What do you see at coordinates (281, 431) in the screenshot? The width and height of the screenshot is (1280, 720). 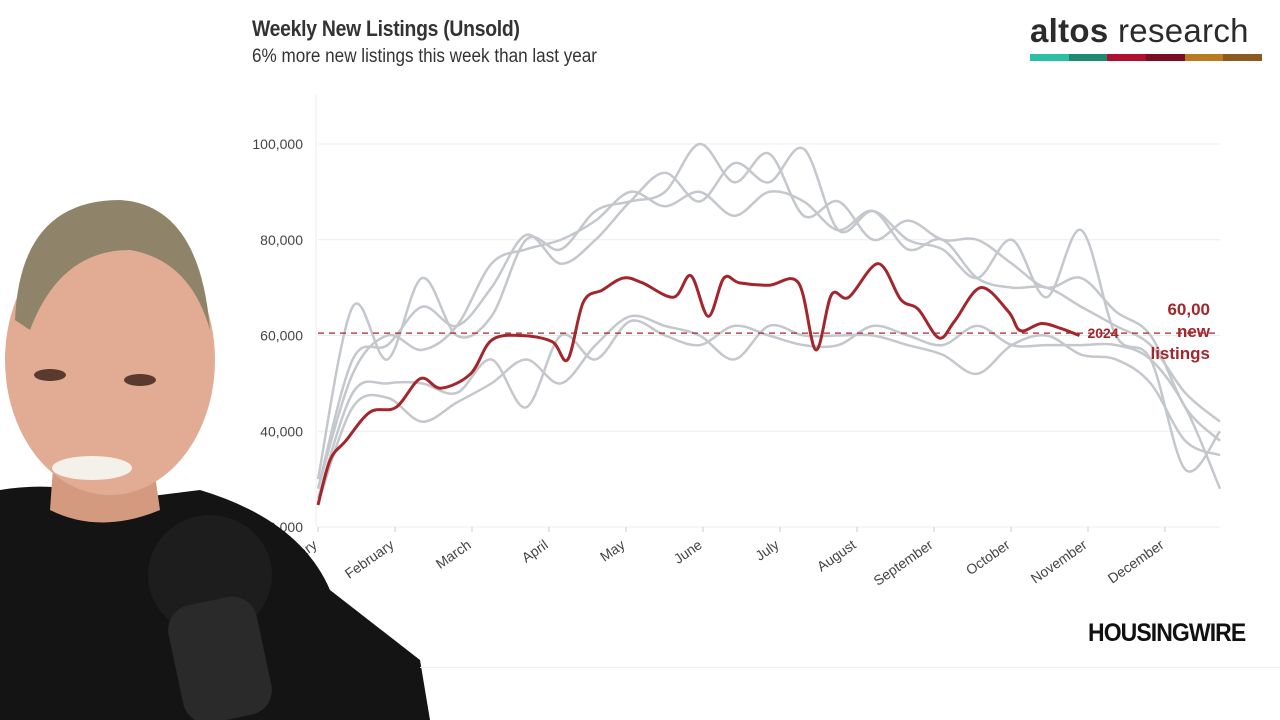 I see `y-tick-label: 40,000` at bounding box center [281, 431].